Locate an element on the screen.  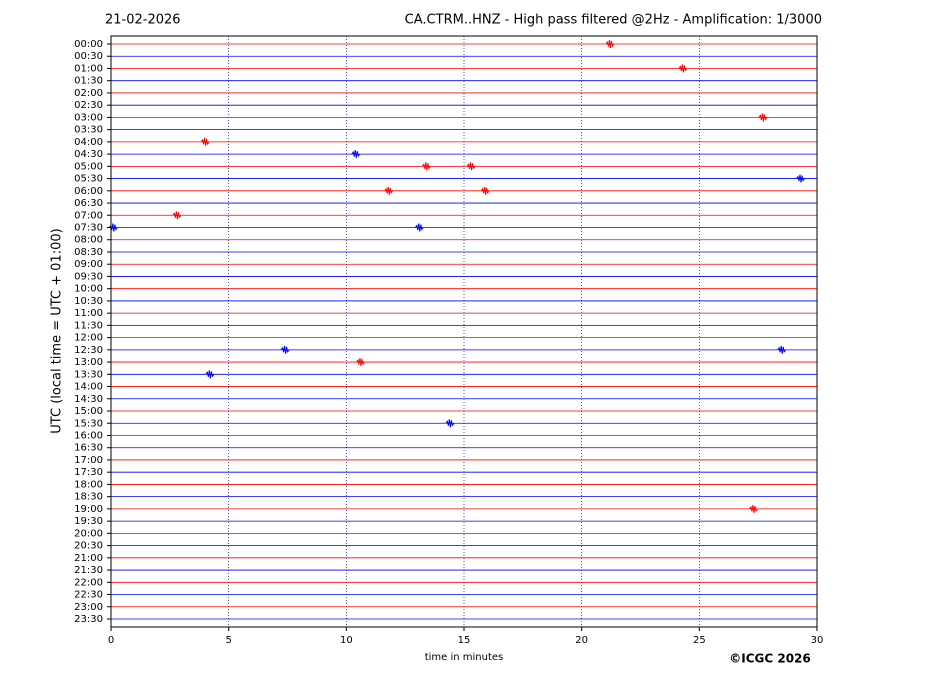
y-tick-label: 21:00 is located at coordinates (88, 558).